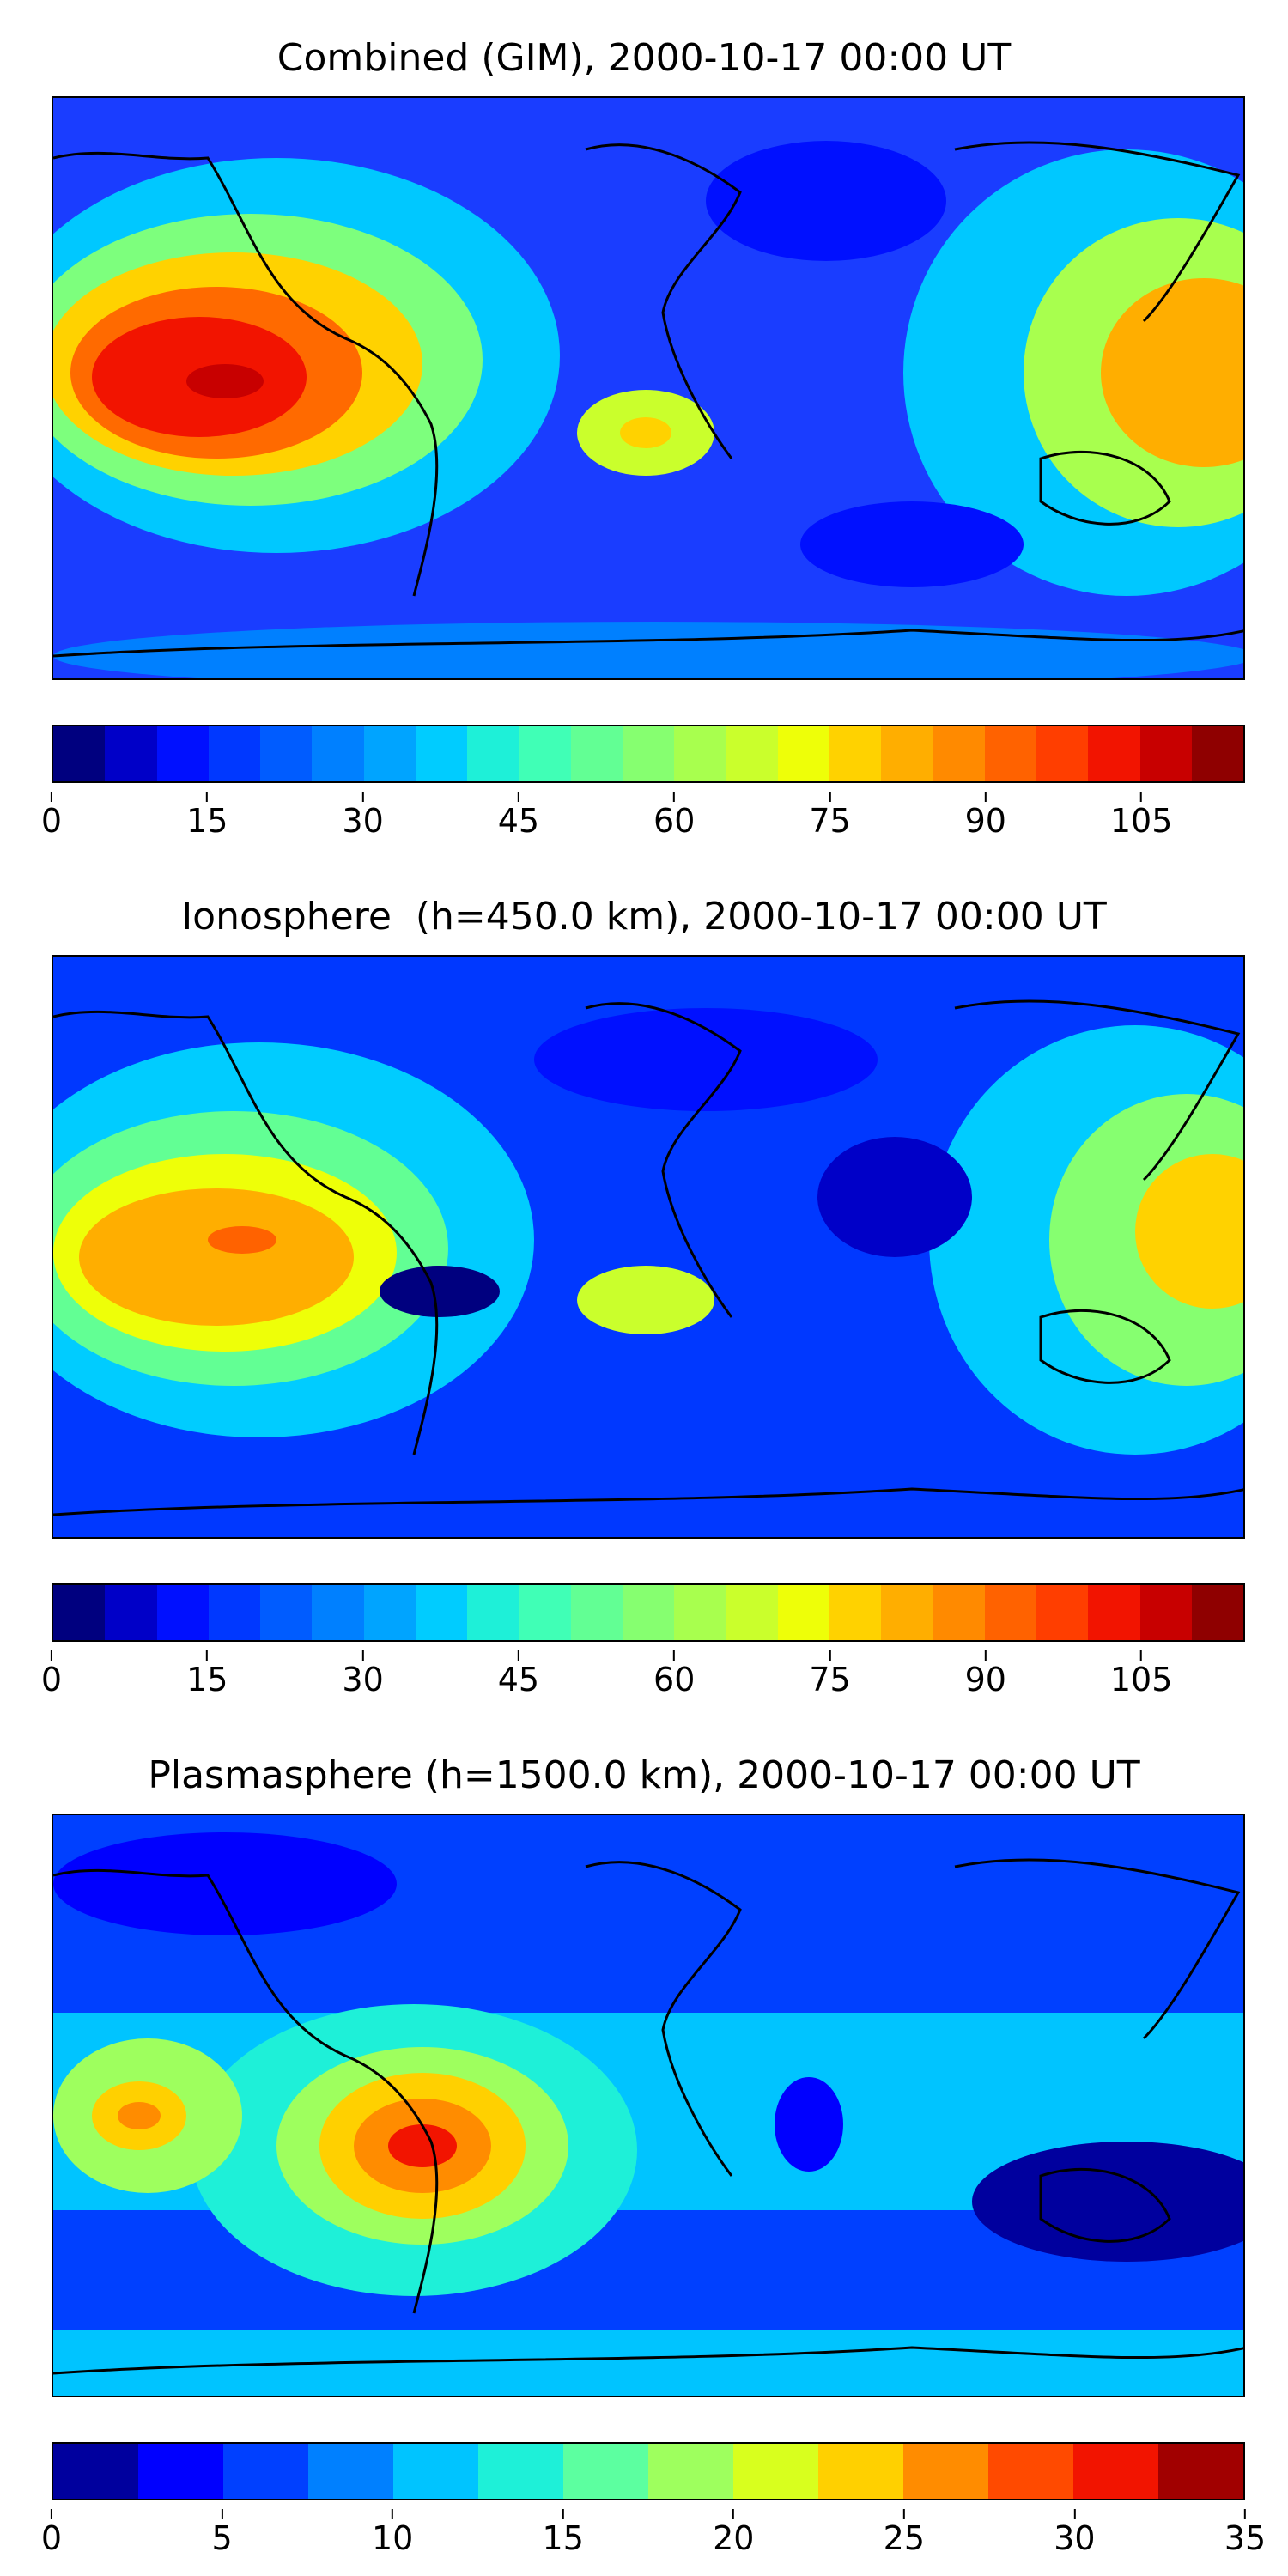 This screenshot has width=1288, height=2576. Describe the element at coordinates (222, 2538) in the screenshot. I see `colorbar-tick-label: 5` at that location.